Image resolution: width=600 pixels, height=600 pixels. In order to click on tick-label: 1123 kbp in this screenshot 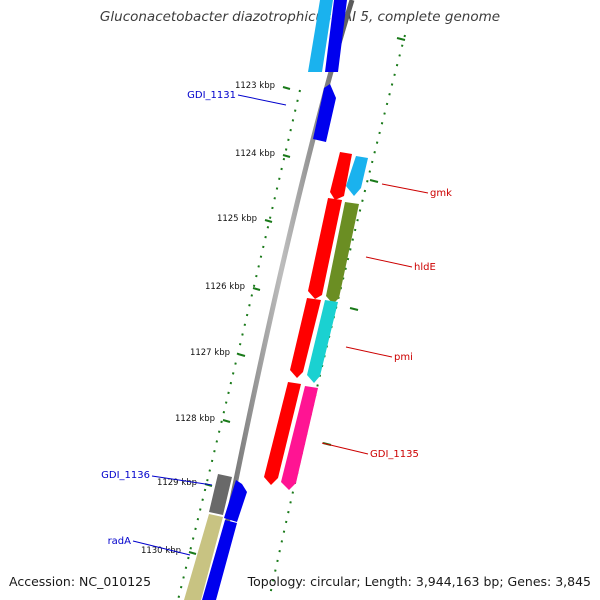, I will do `click(255, 86)`.